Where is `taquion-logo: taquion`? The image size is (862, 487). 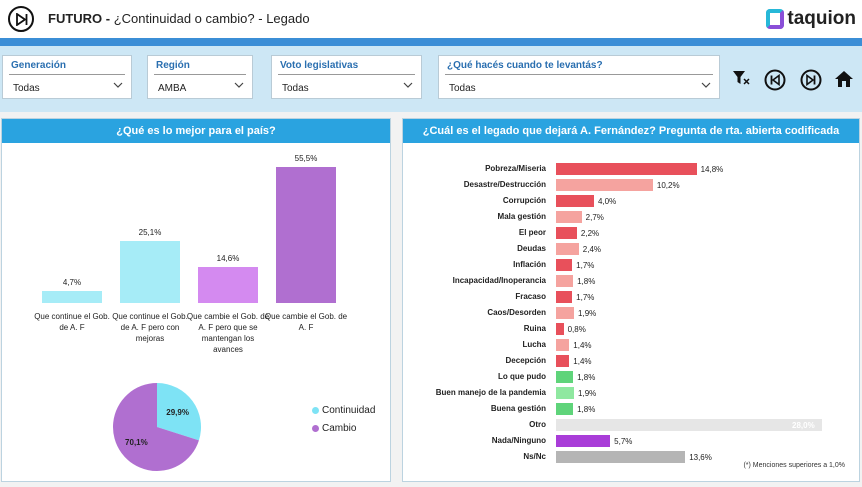
taquion-logo: taquion is located at coordinates (811, 19).